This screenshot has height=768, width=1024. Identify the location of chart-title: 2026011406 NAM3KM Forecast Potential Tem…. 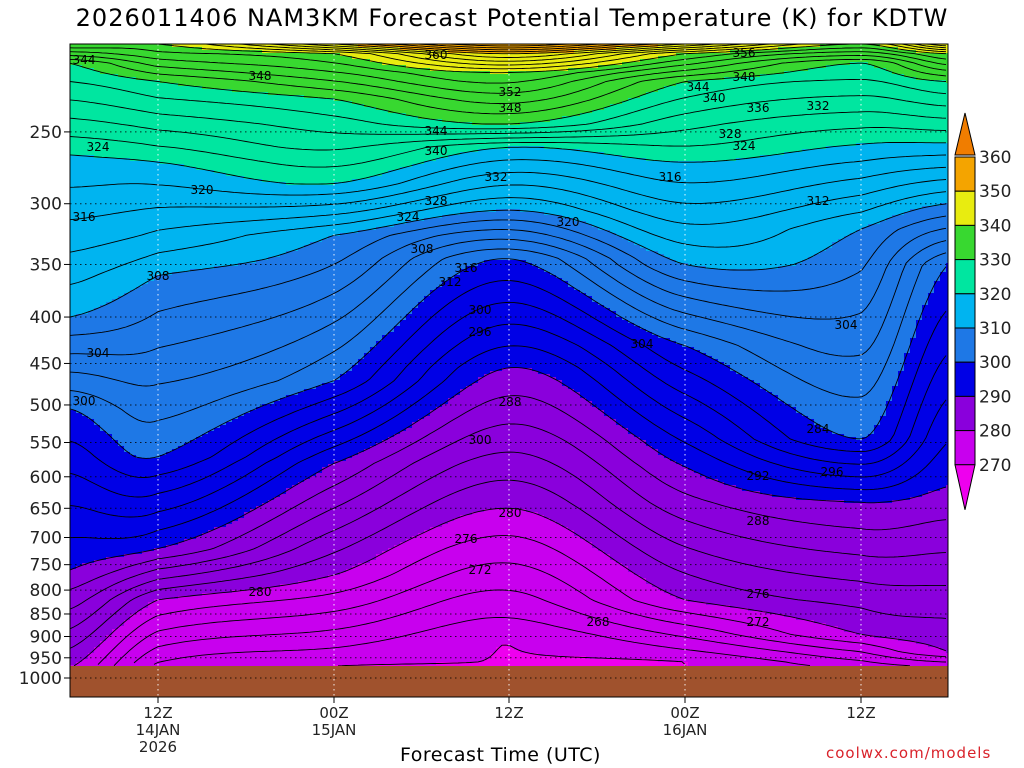
(512, 18).